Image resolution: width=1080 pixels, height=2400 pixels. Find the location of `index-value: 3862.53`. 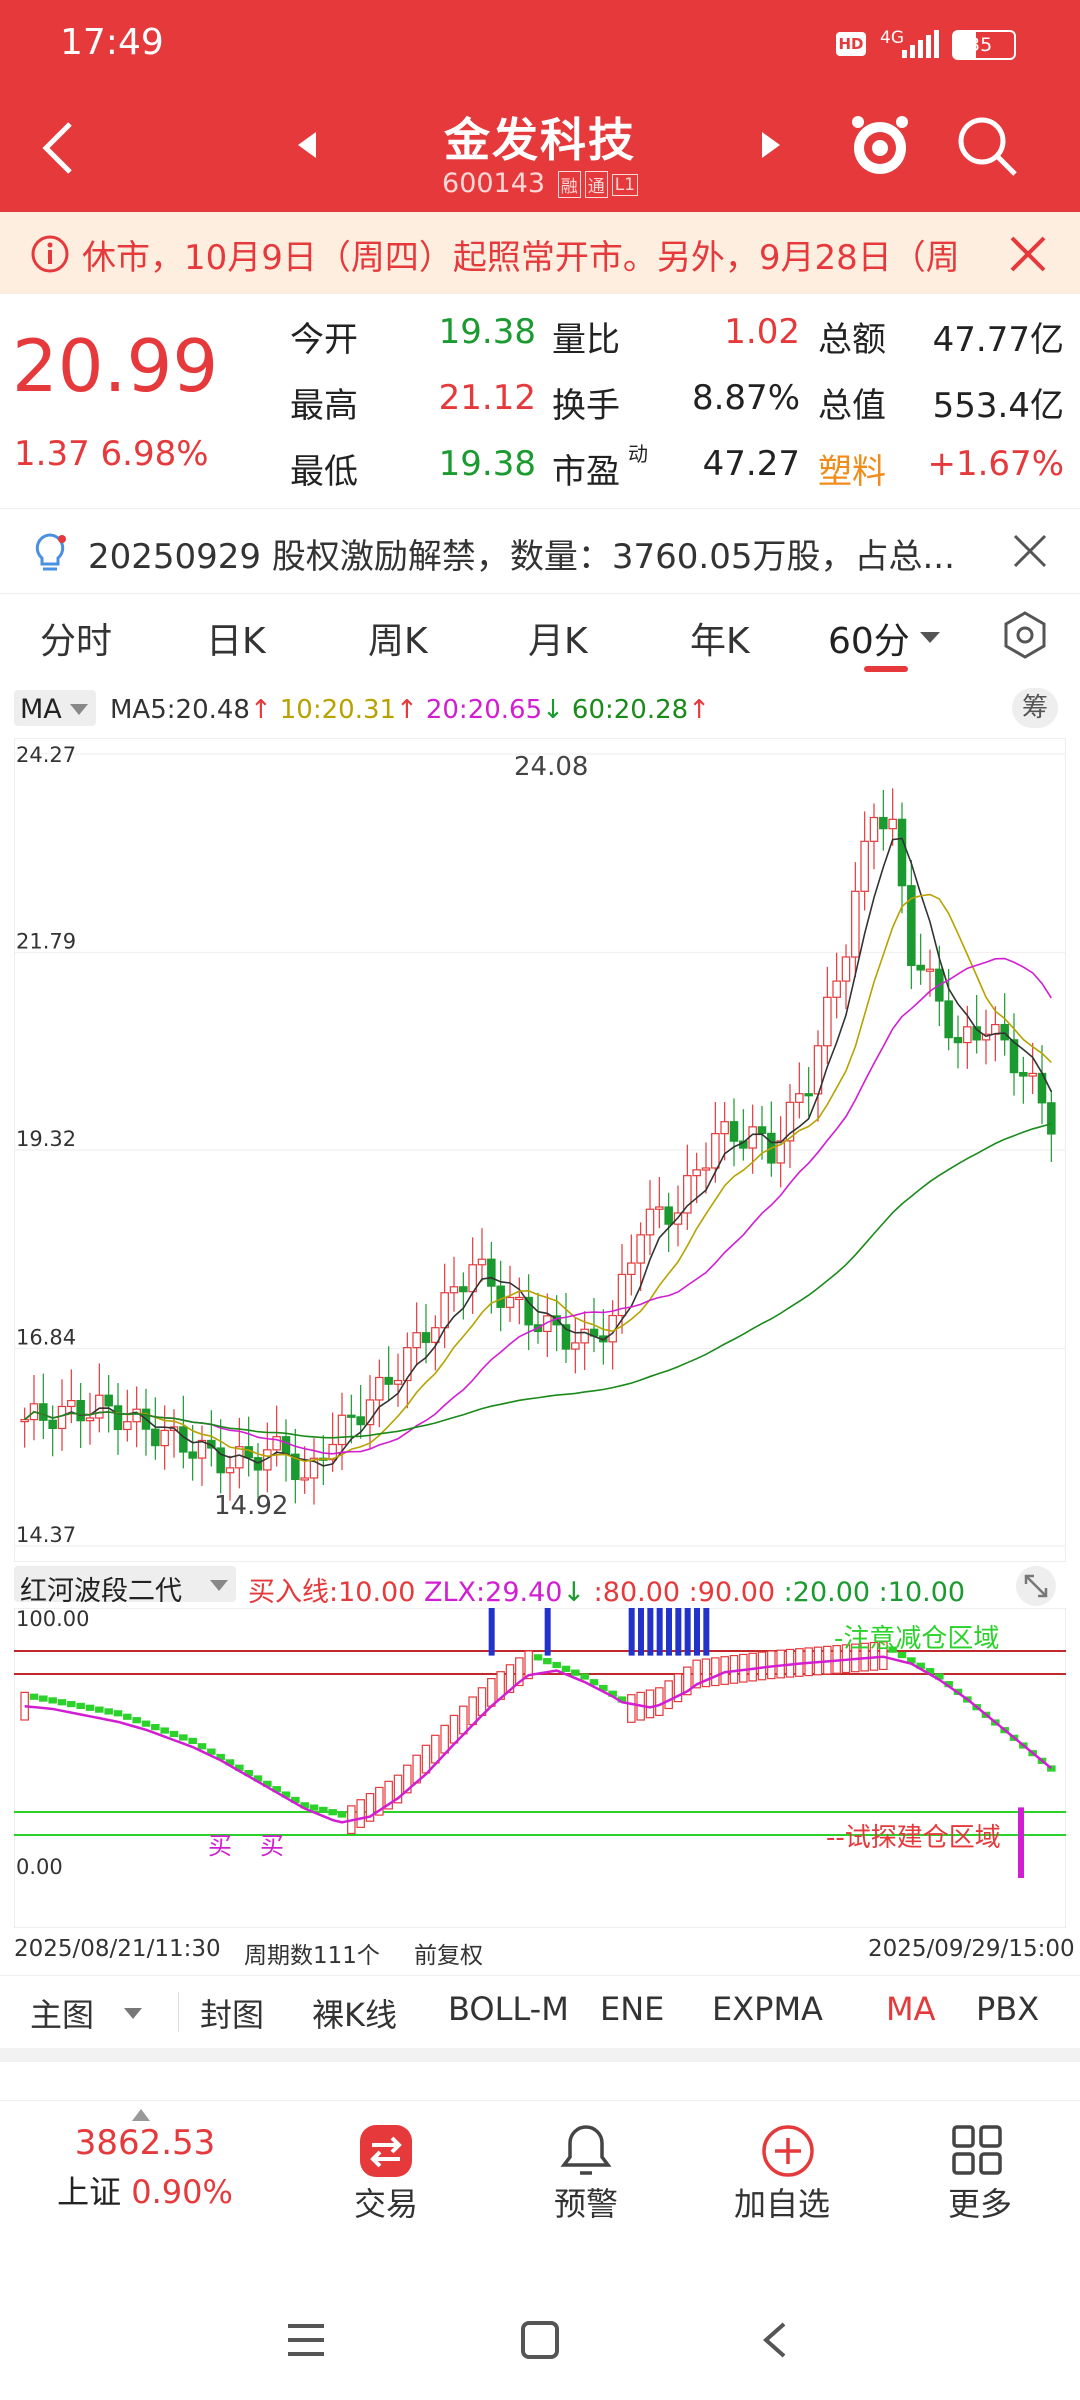

index-value: 3862.53 is located at coordinates (145, 2143).